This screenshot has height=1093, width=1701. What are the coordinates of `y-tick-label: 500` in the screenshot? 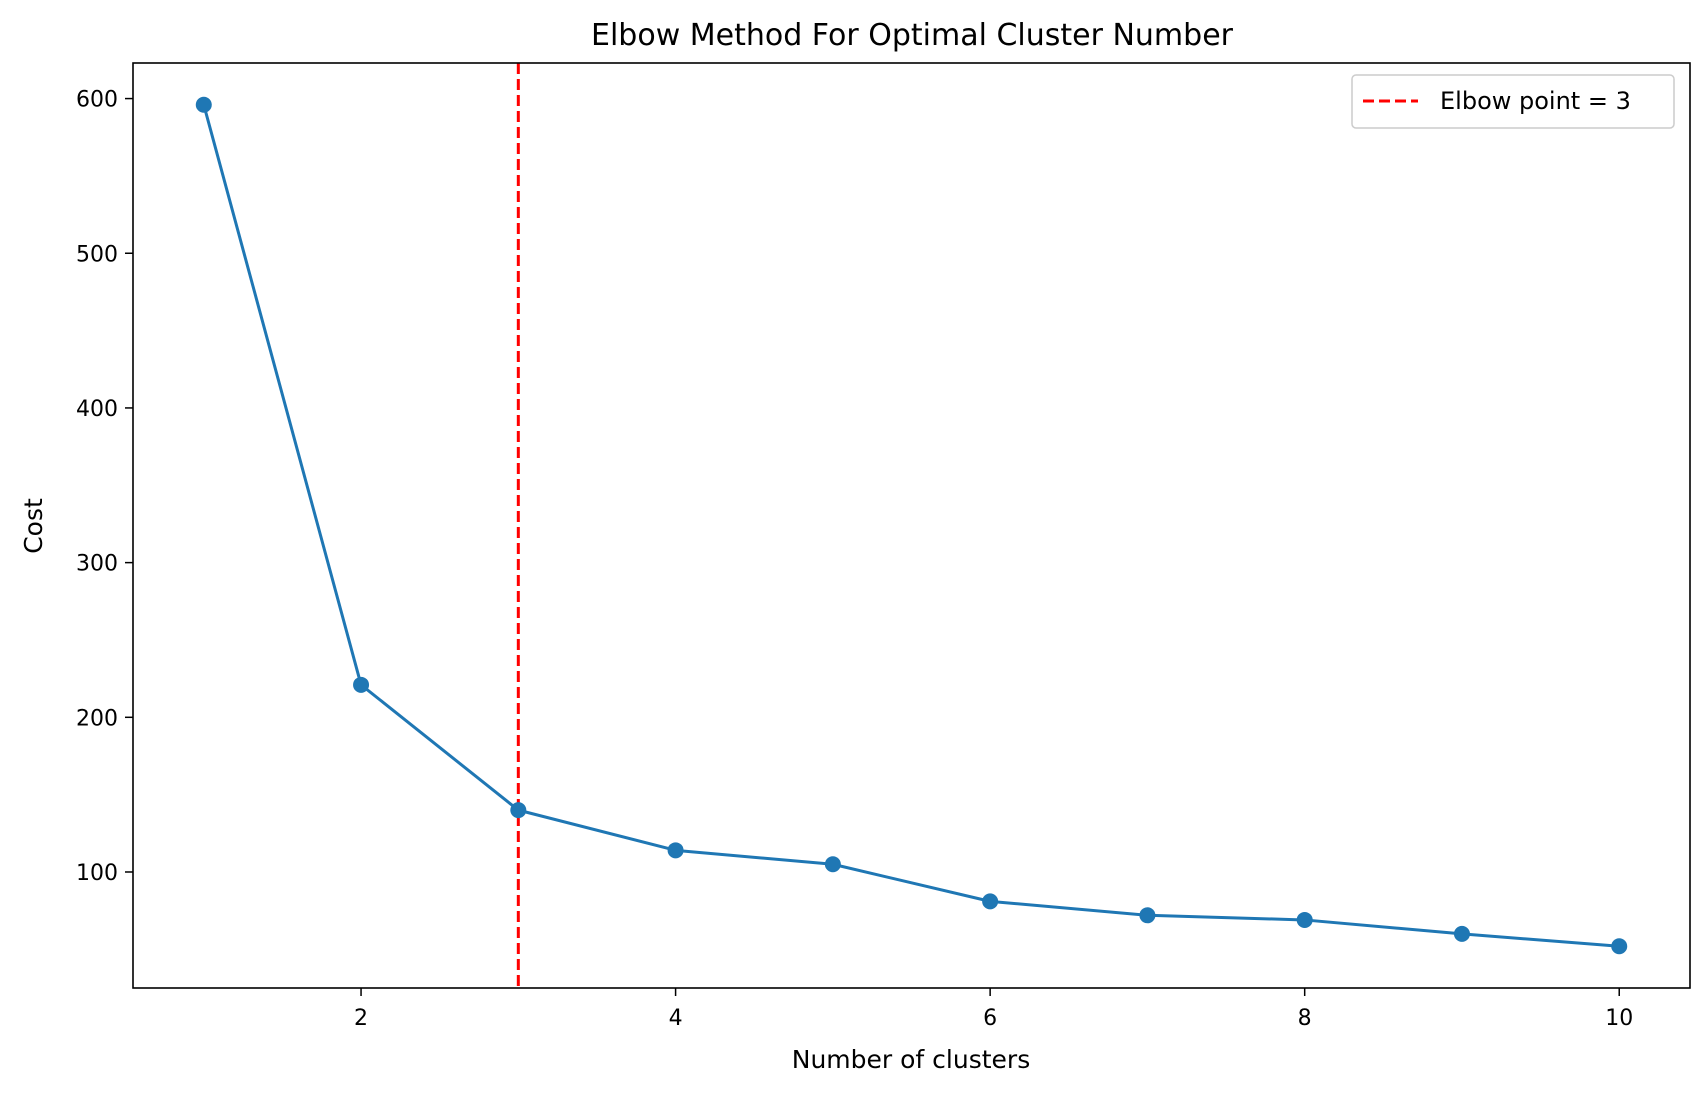 It's located at (97, 254).